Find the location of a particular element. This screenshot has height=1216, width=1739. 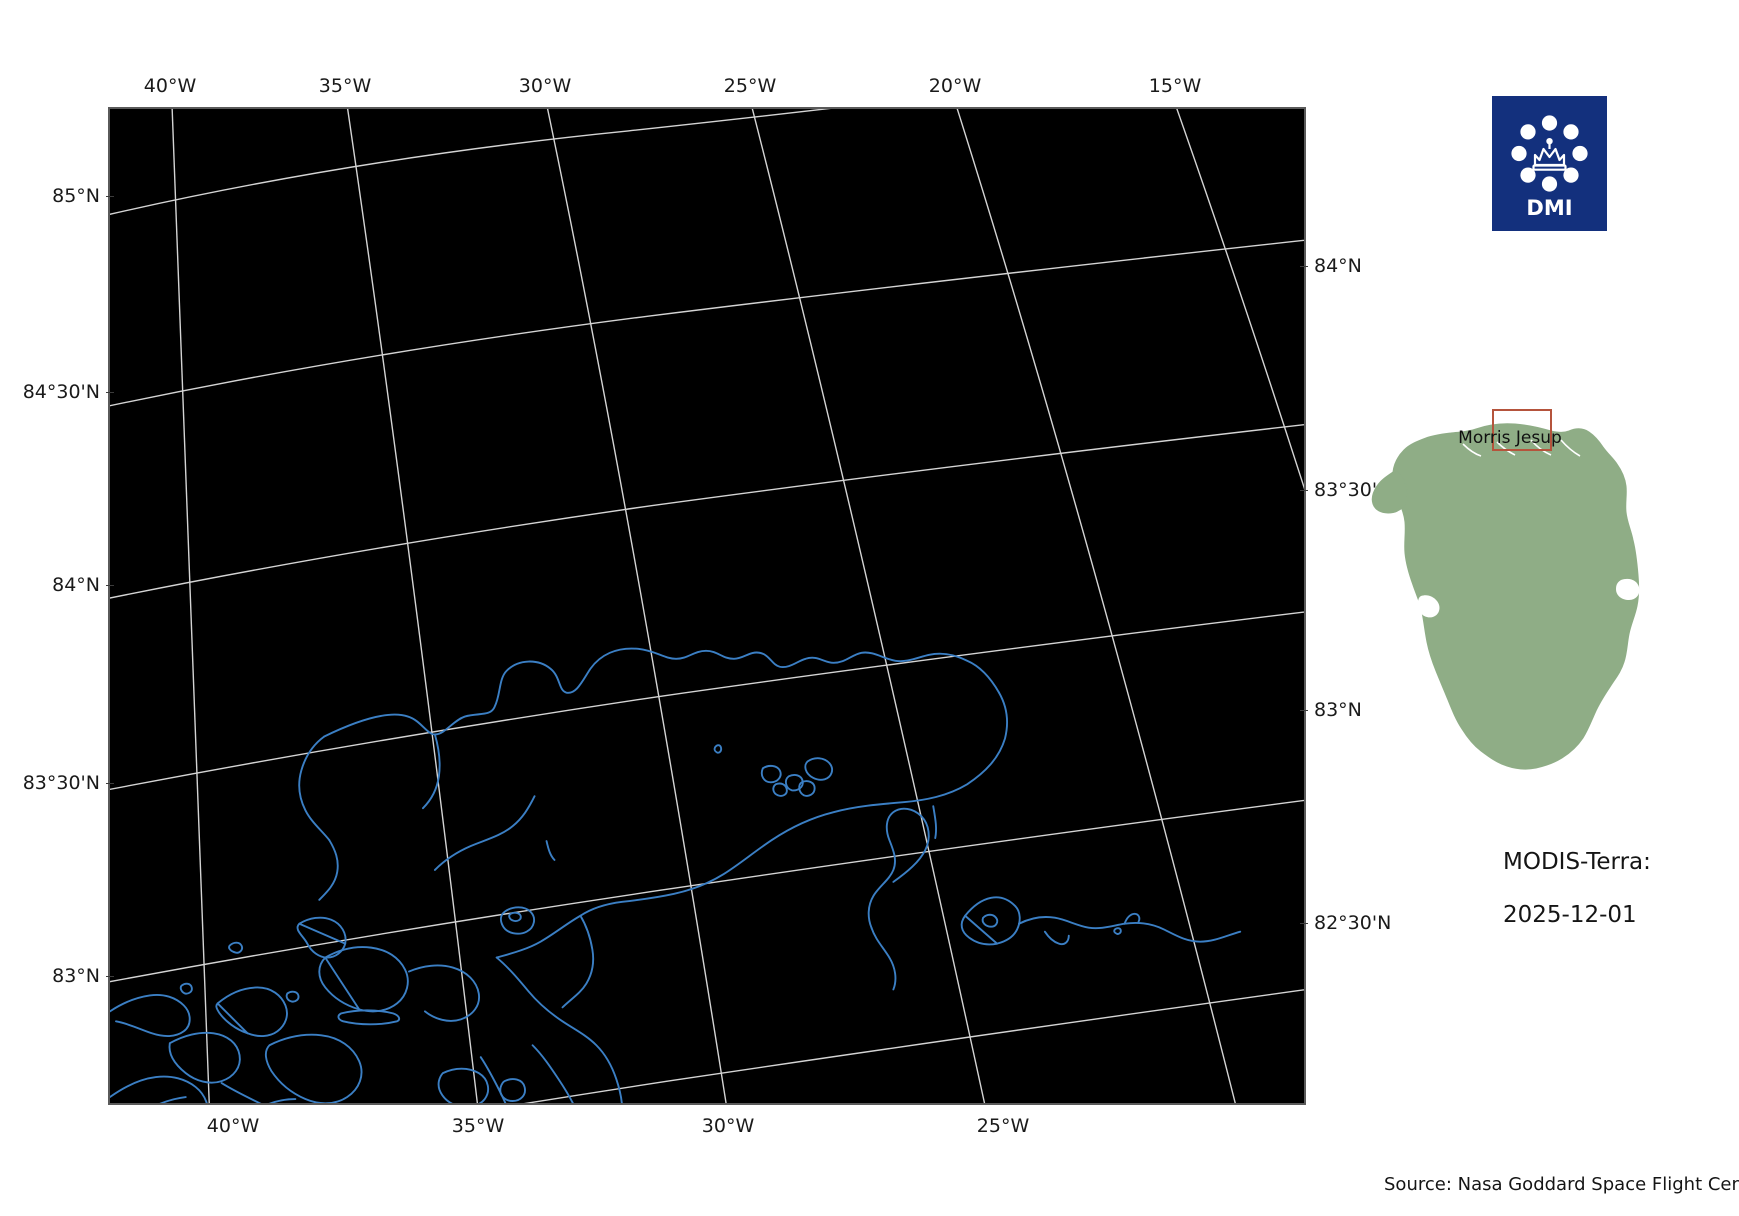

dmi-logo-text: DMI is located at coordinates (1549, 208).